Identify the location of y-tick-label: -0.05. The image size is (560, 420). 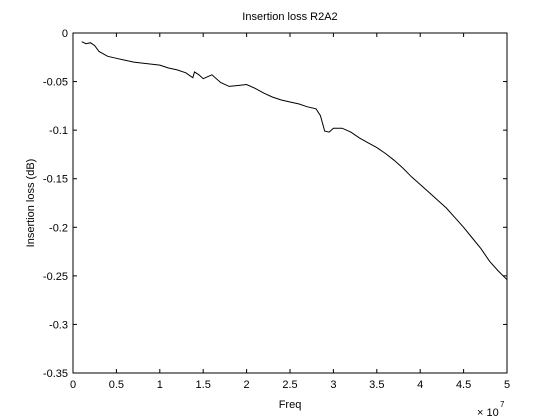
(55, 83).